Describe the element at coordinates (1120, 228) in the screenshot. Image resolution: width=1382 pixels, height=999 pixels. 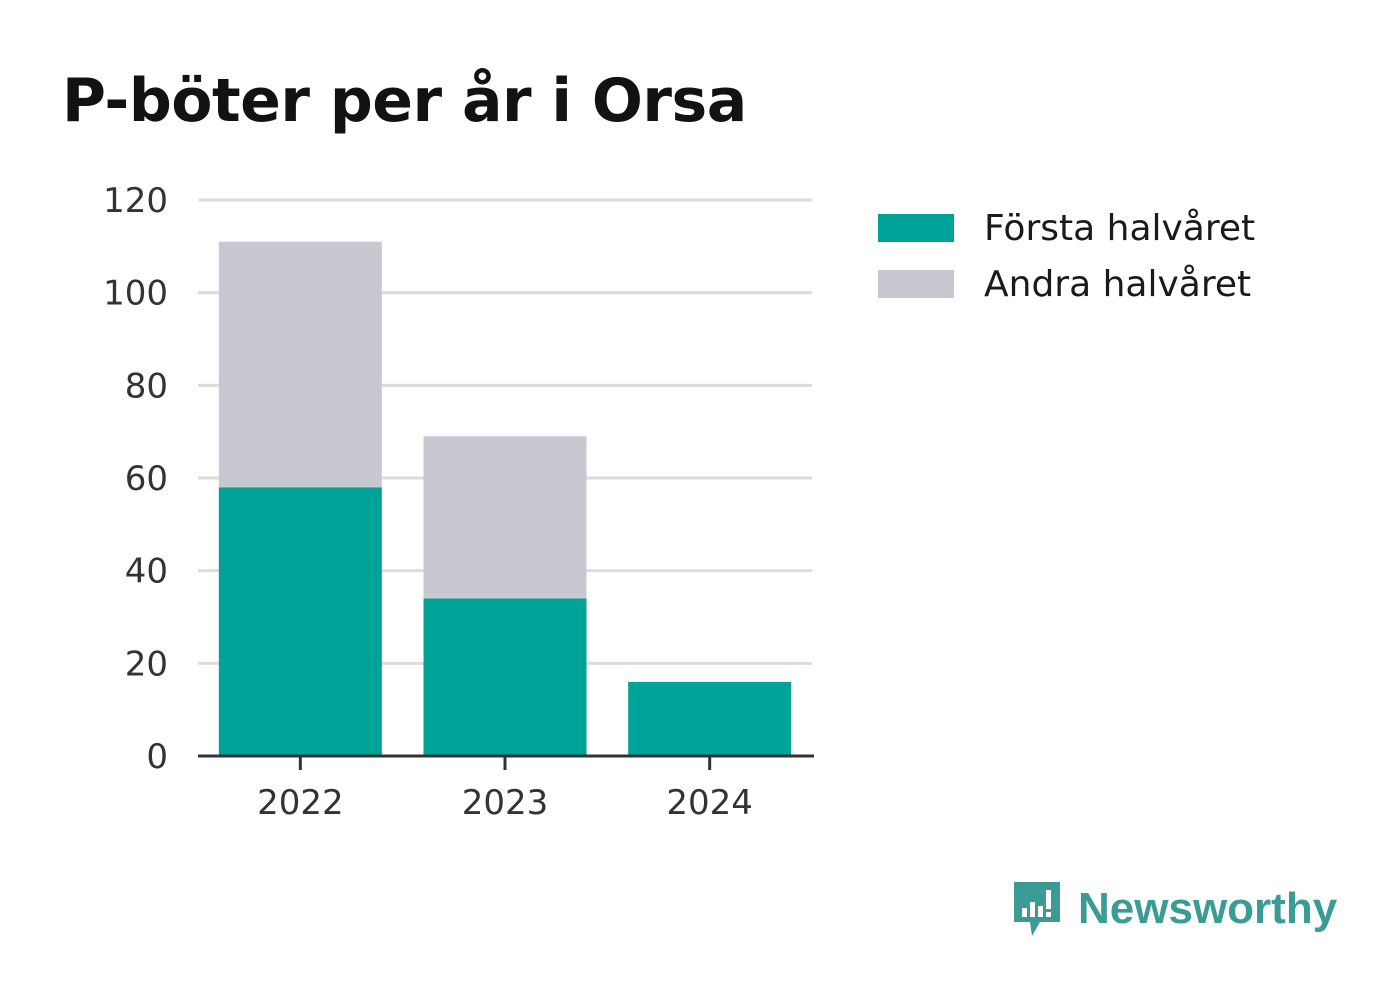
I see `legend-label-first-half: Första halvåret` at that location.